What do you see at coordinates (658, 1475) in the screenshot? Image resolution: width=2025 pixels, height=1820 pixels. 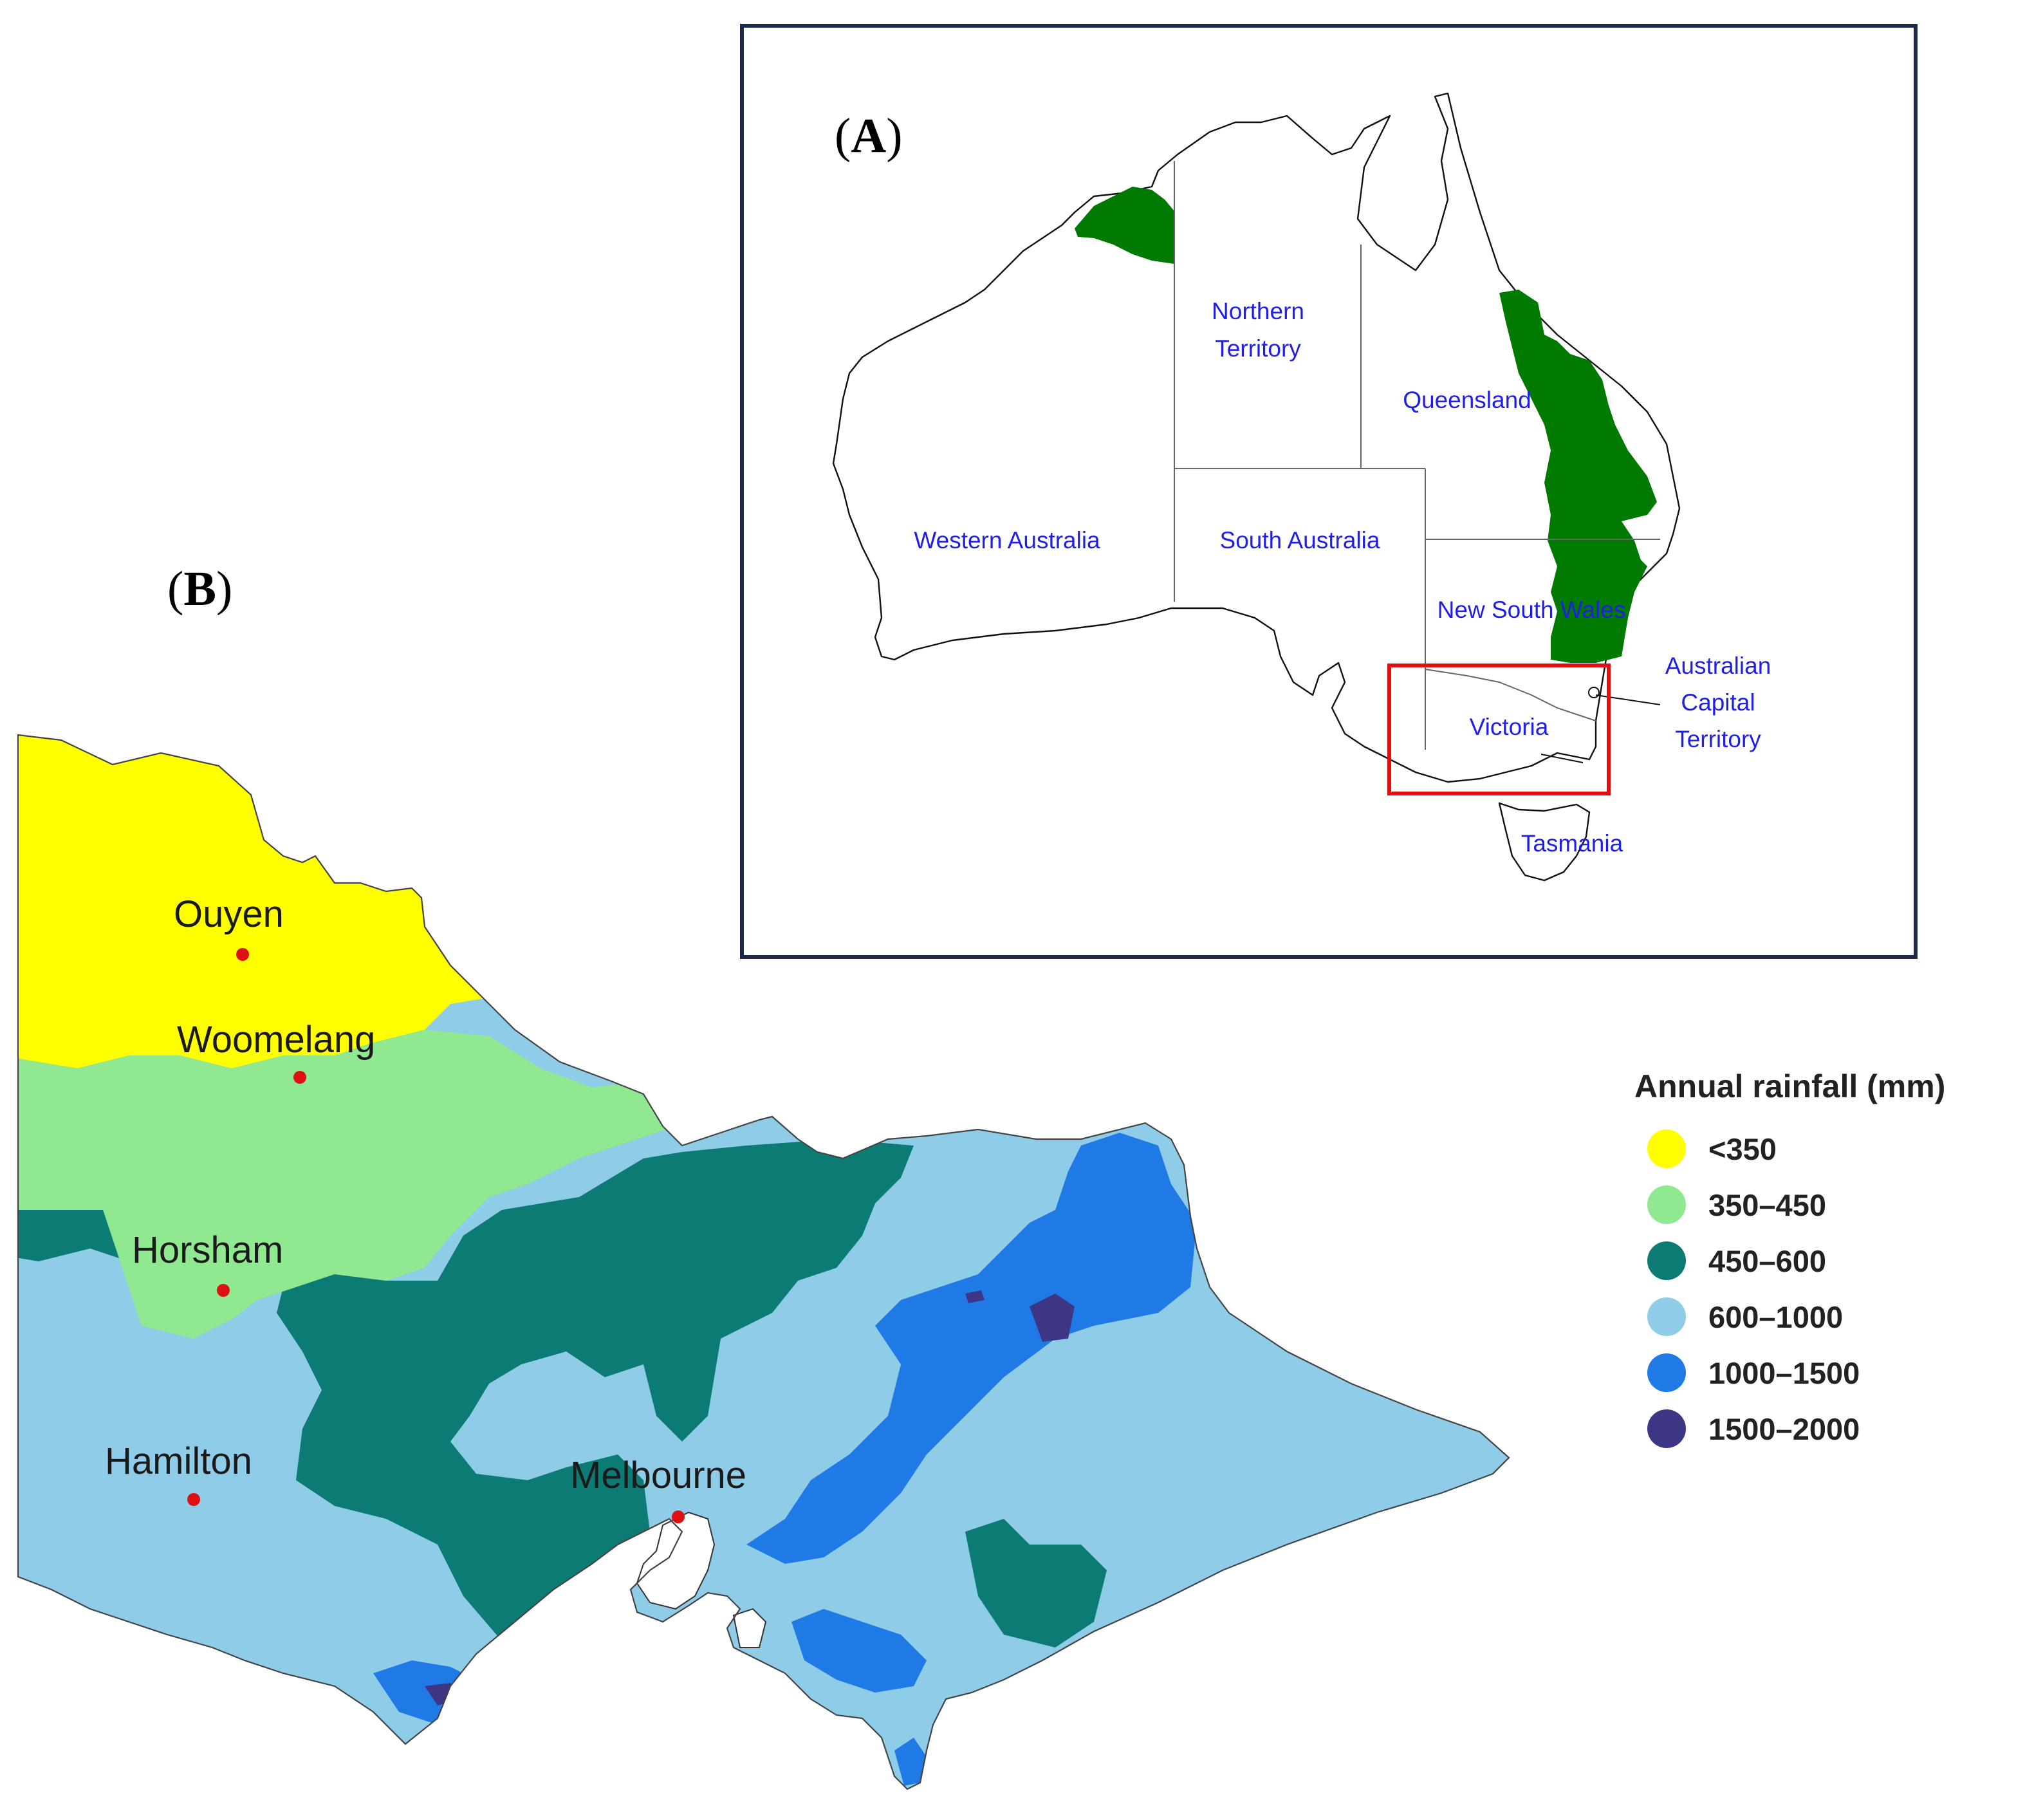 I see `label-melbourne: Melbourne` at bounding box center [658, 1475].